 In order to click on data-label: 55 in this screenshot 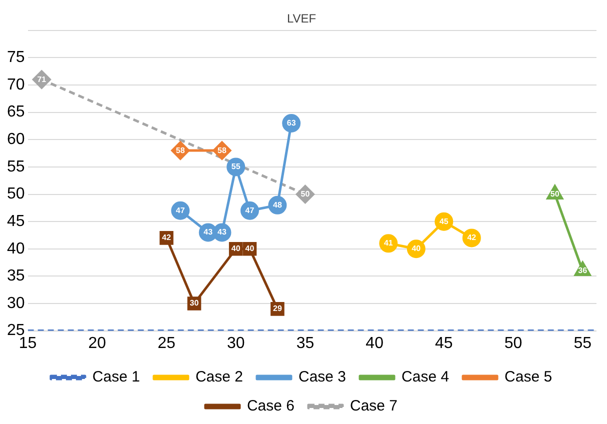, I will do `click(236, 167)`.